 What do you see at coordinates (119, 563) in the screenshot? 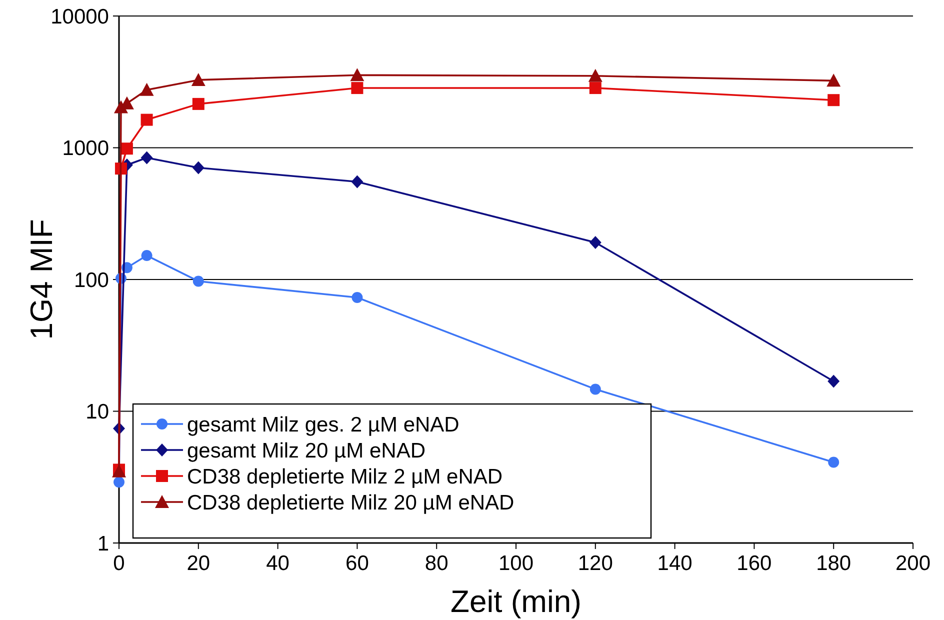
I see `x-tick-label: 0` at bounding box center [119, 563].